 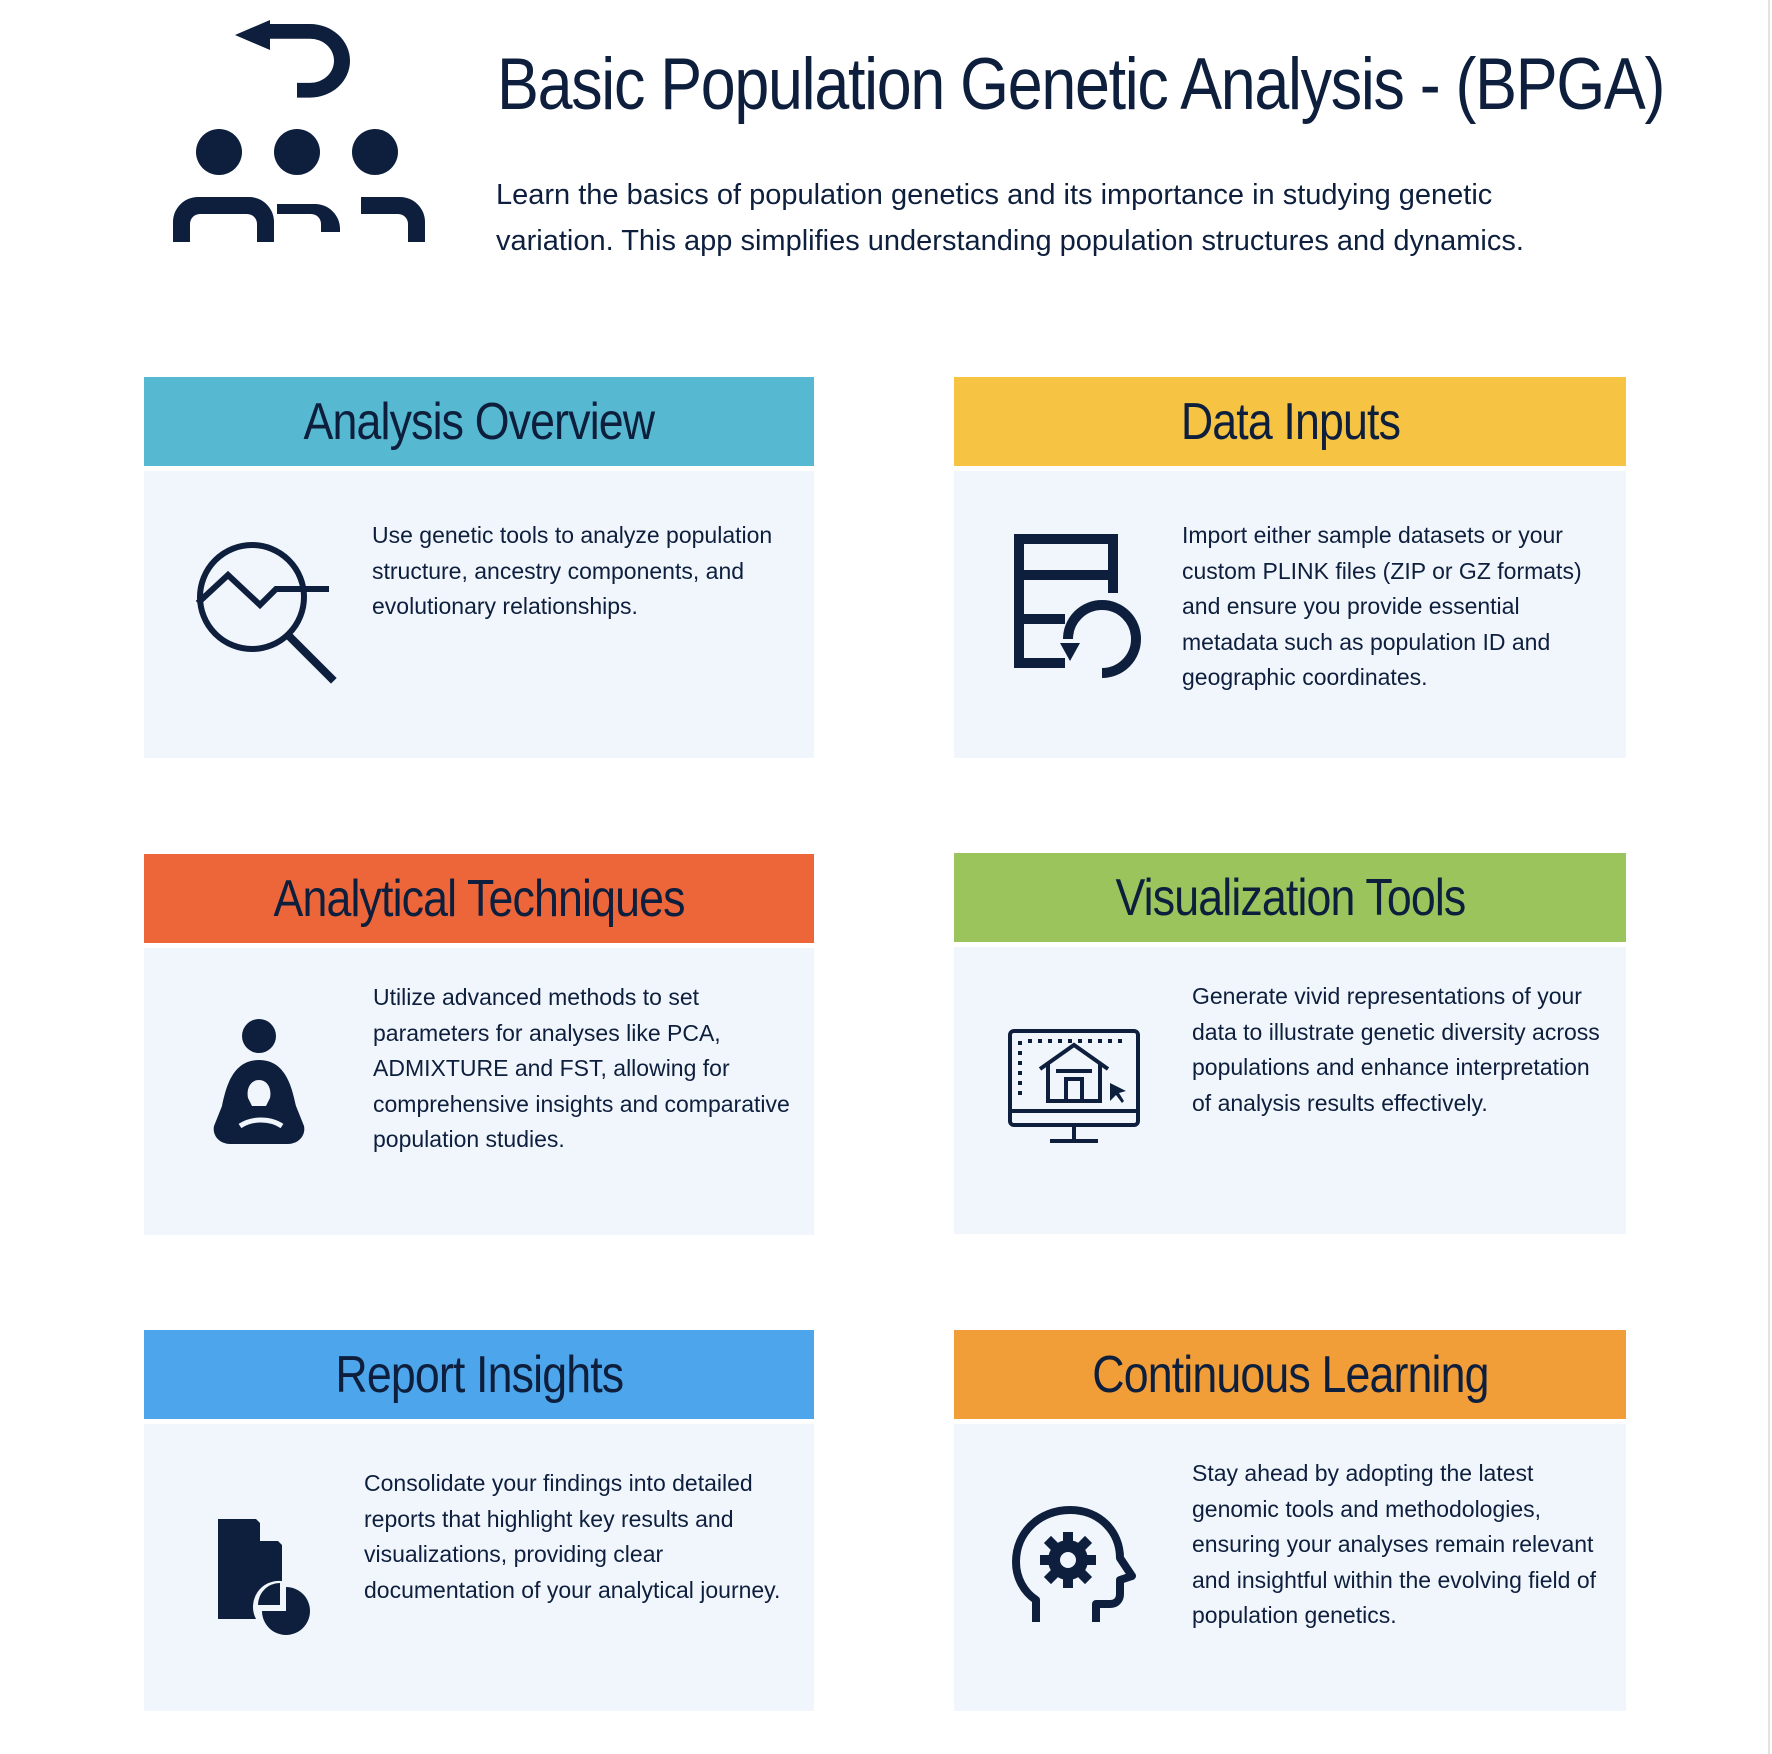 I want to click on card-header: Continuous Learning, so click(x=1290, y=1374).